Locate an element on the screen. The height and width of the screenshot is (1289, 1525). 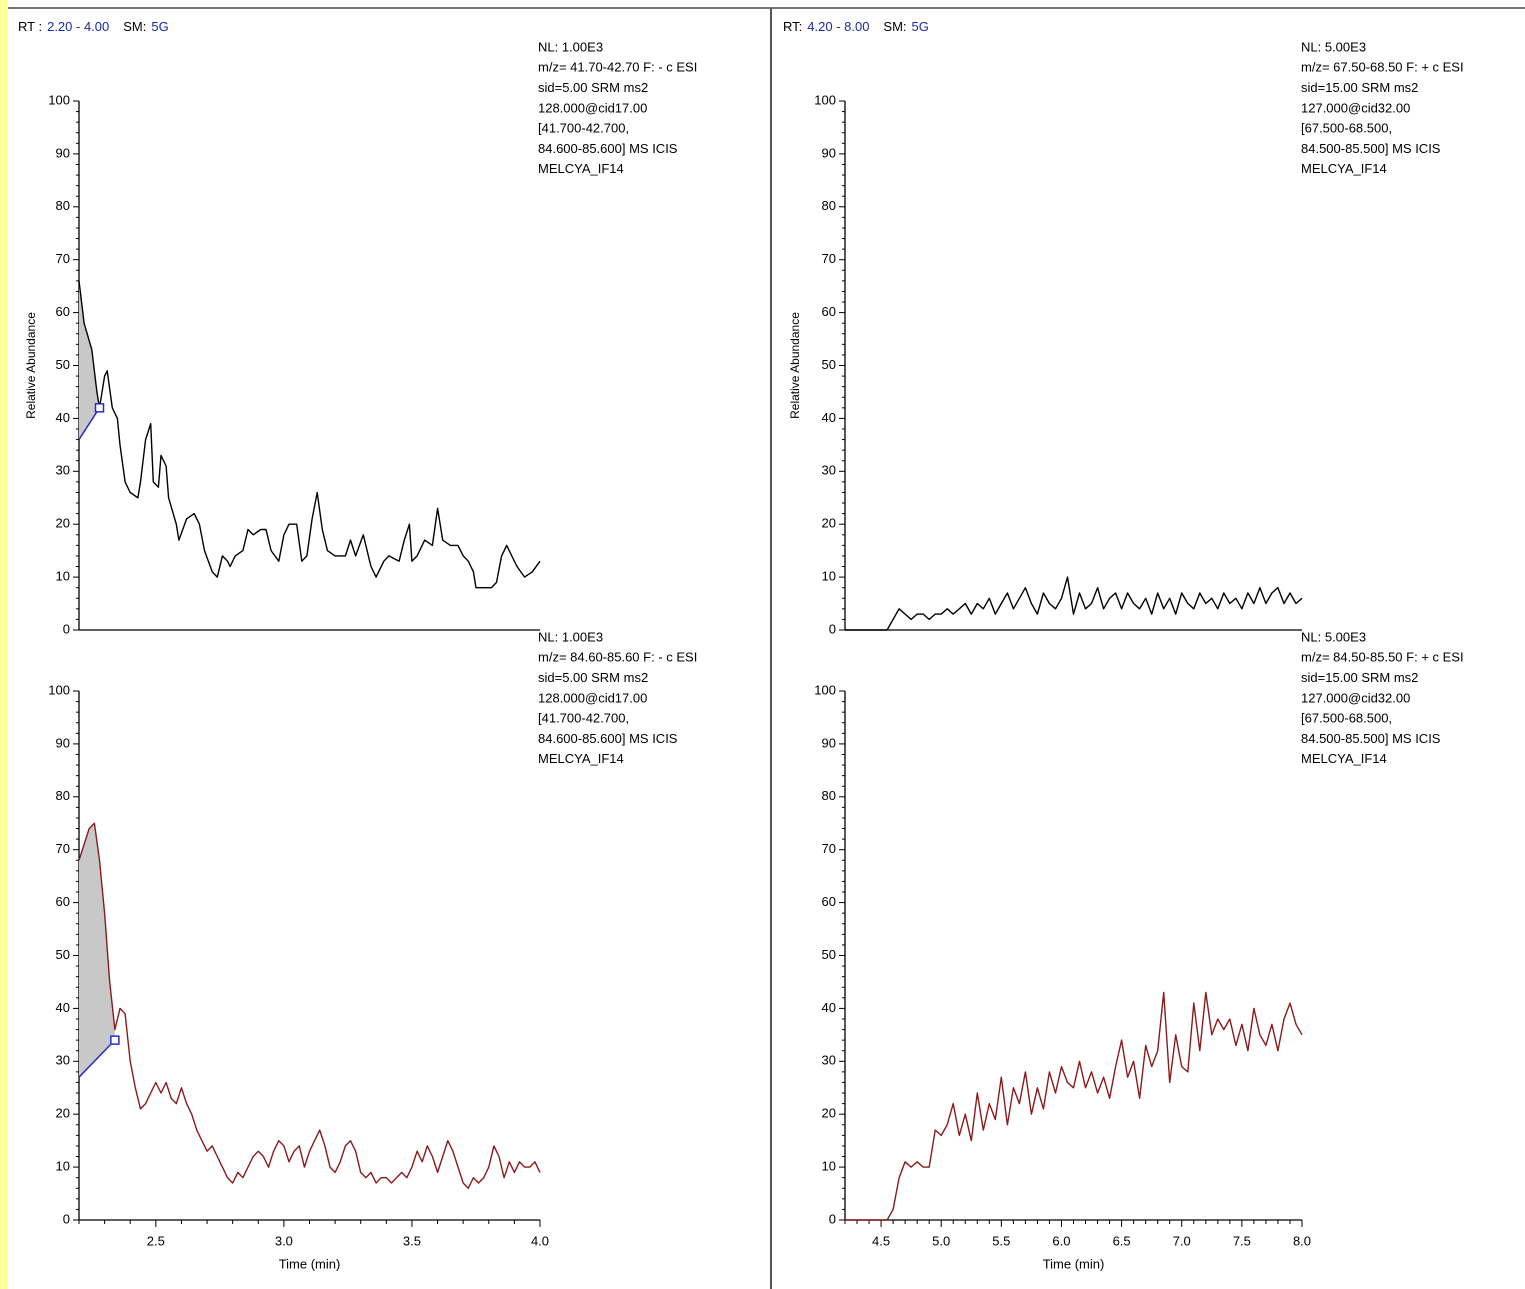
rt-header: RT : 2.20 - 4.00 SM: 5G is located at coordinates (93, 26).